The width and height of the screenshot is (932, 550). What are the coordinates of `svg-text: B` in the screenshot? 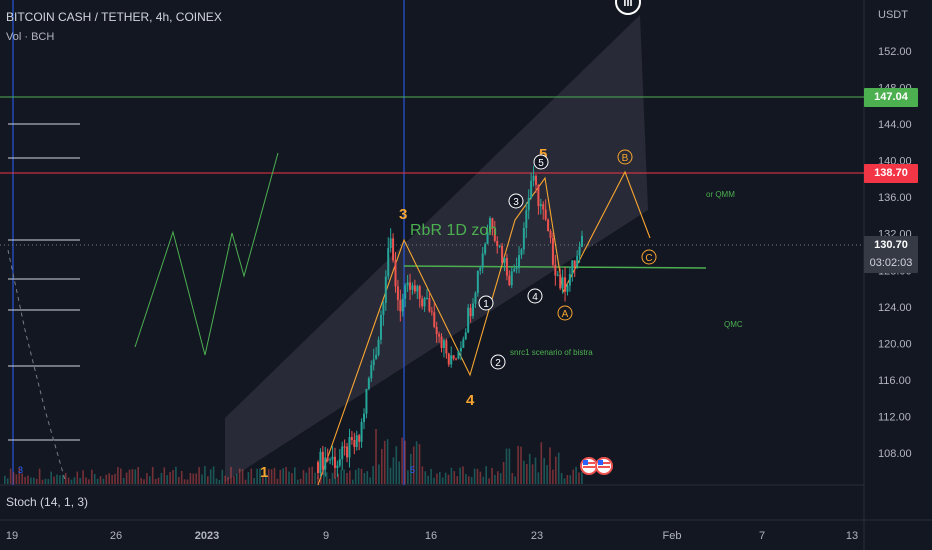 It's located at (625, 158).